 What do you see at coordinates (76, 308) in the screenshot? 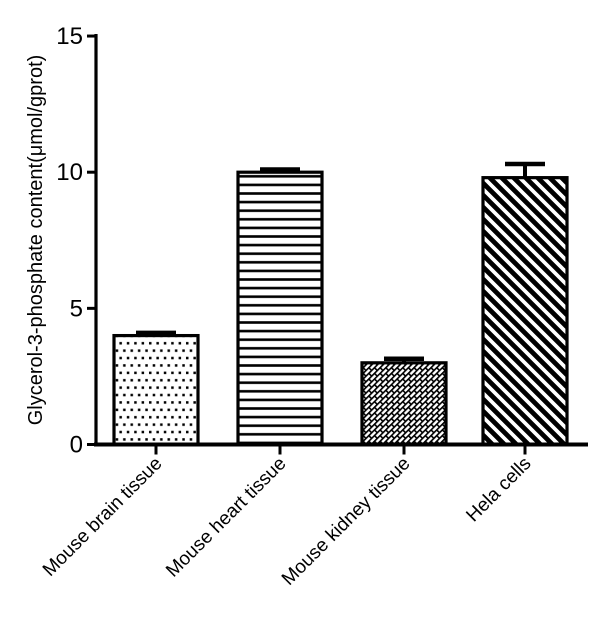
I see `y-tick-label-5: 5` at bounding box center [76, 308].